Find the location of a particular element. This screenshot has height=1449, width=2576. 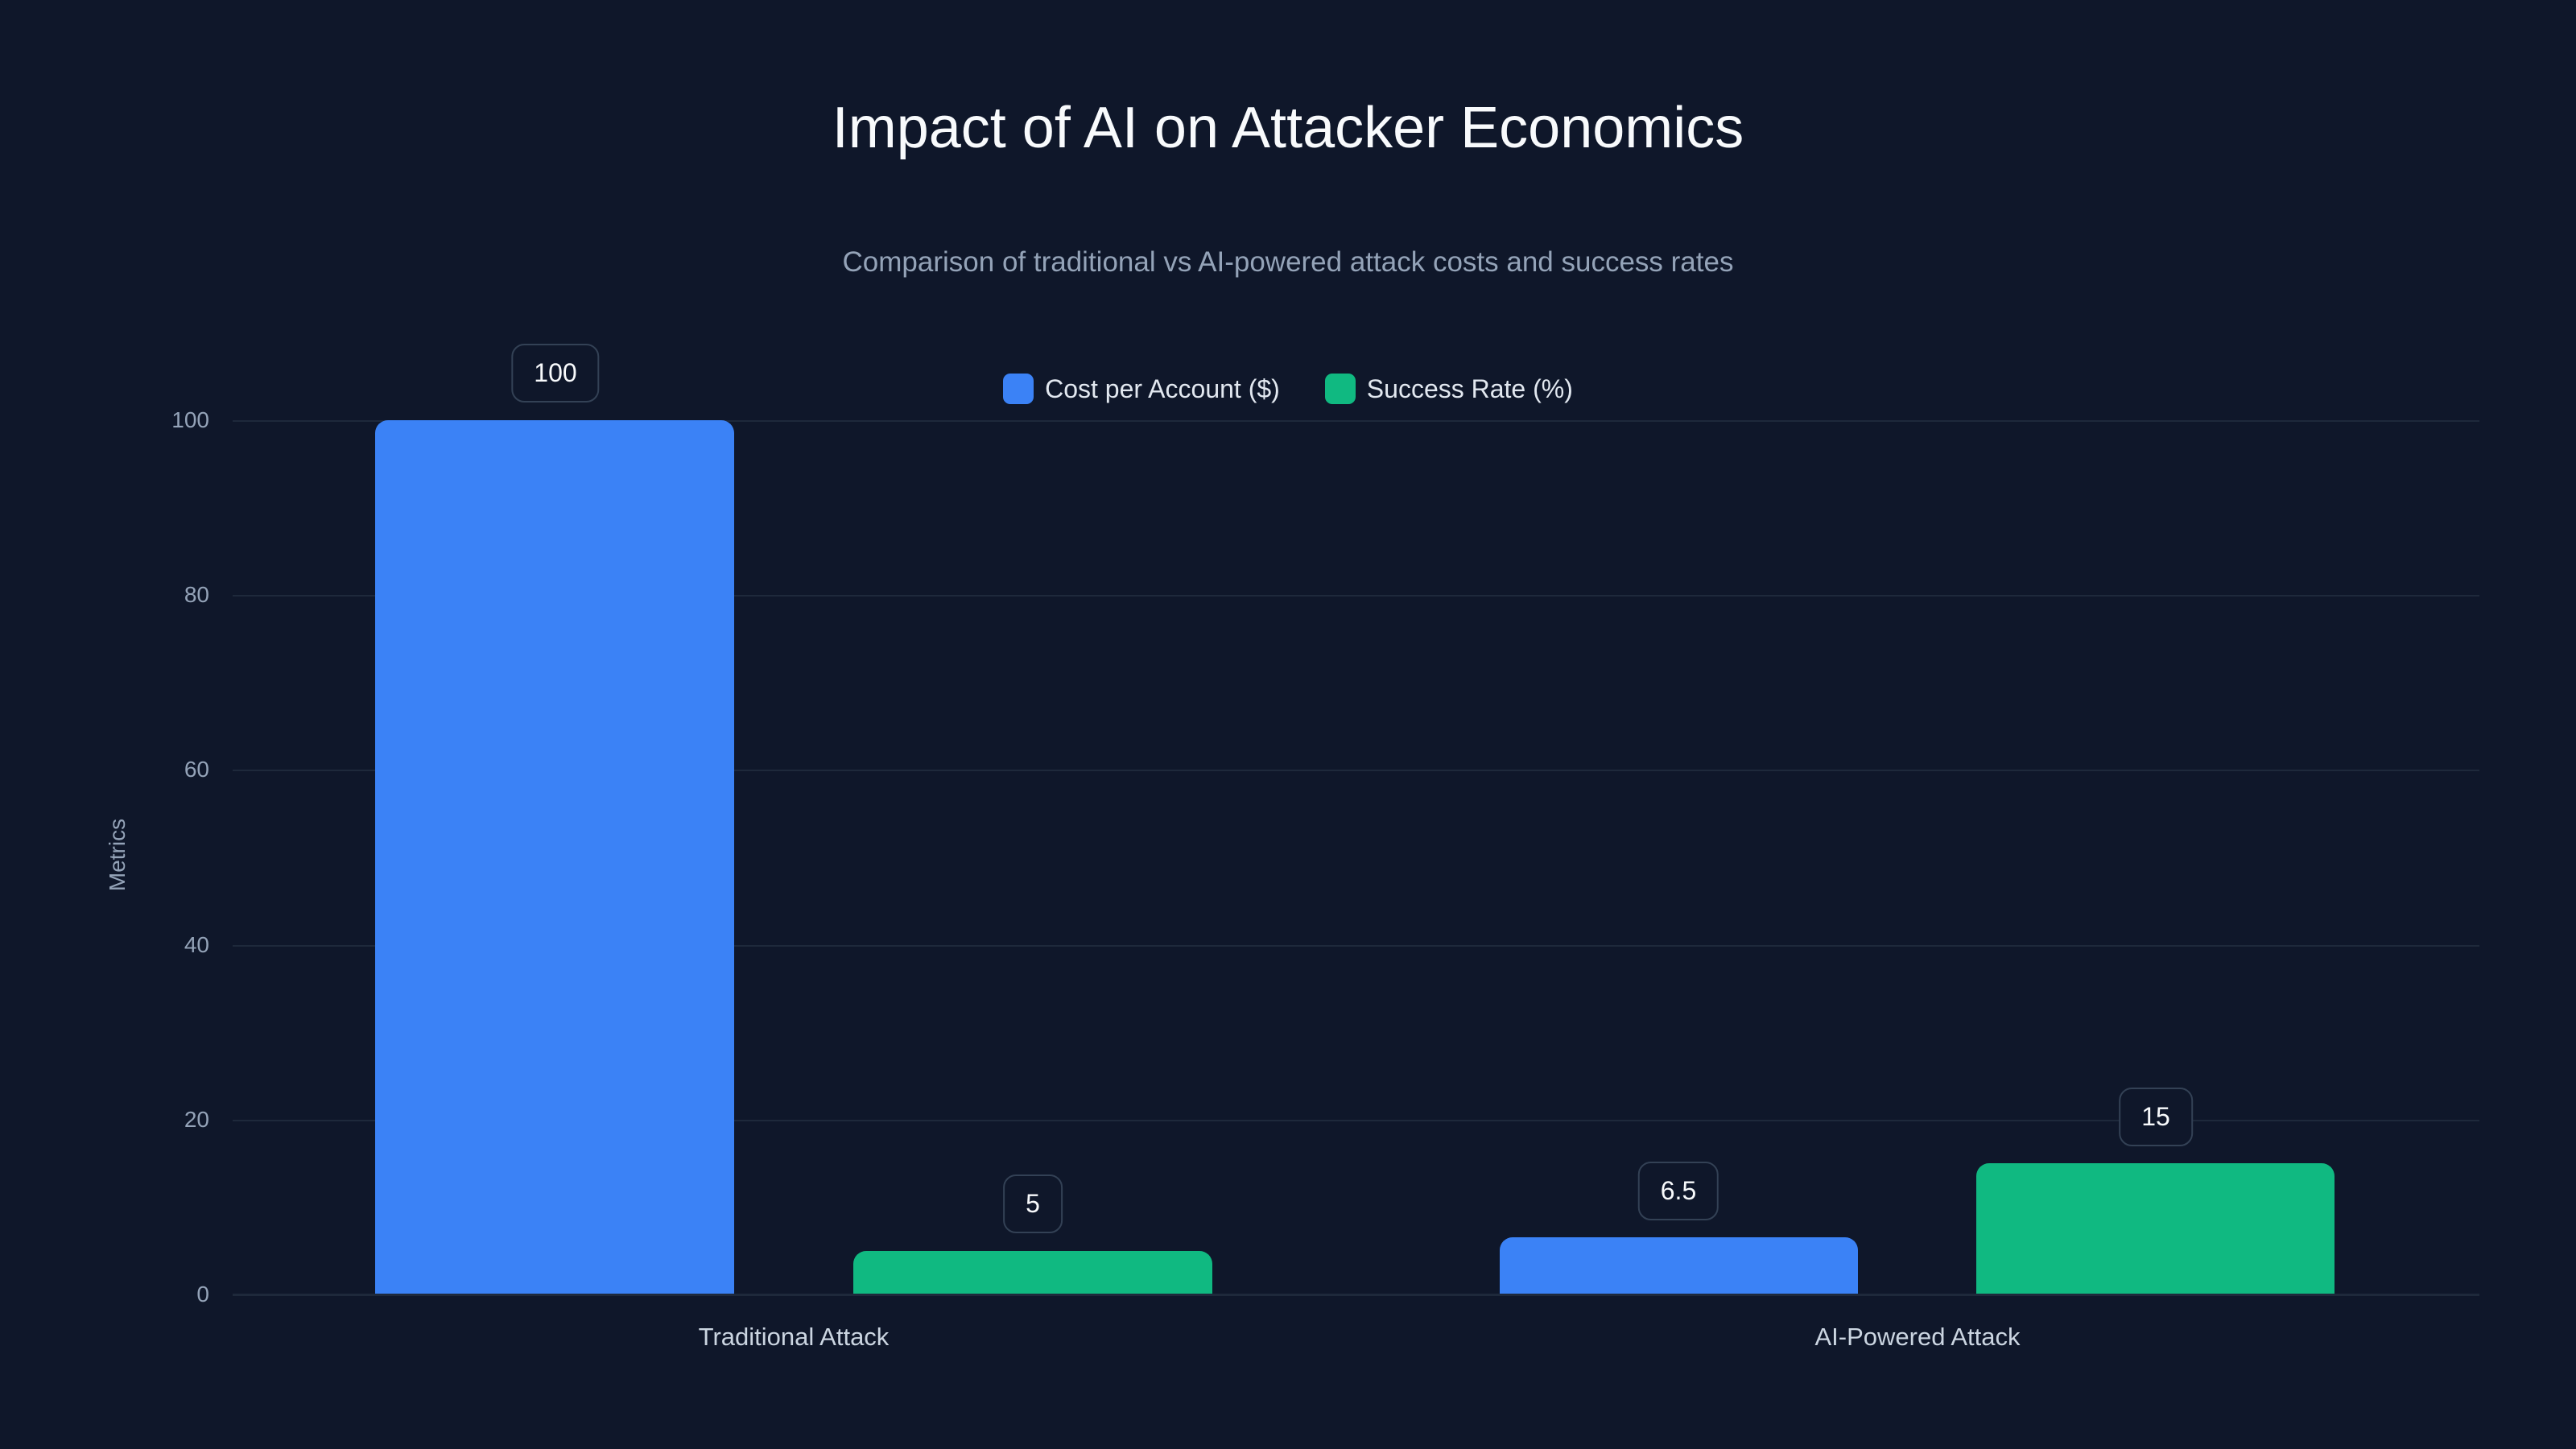

y-tick: 60 is located at coordinates (196, 769).